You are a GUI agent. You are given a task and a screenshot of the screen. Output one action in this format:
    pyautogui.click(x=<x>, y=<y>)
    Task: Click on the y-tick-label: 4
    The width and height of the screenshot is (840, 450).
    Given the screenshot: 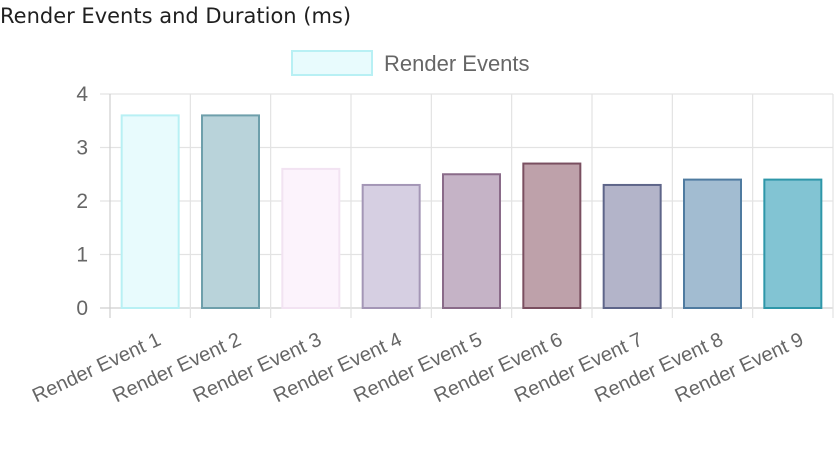 What is the action you would take?
    pyautogui.click(x=82, y=94)
    